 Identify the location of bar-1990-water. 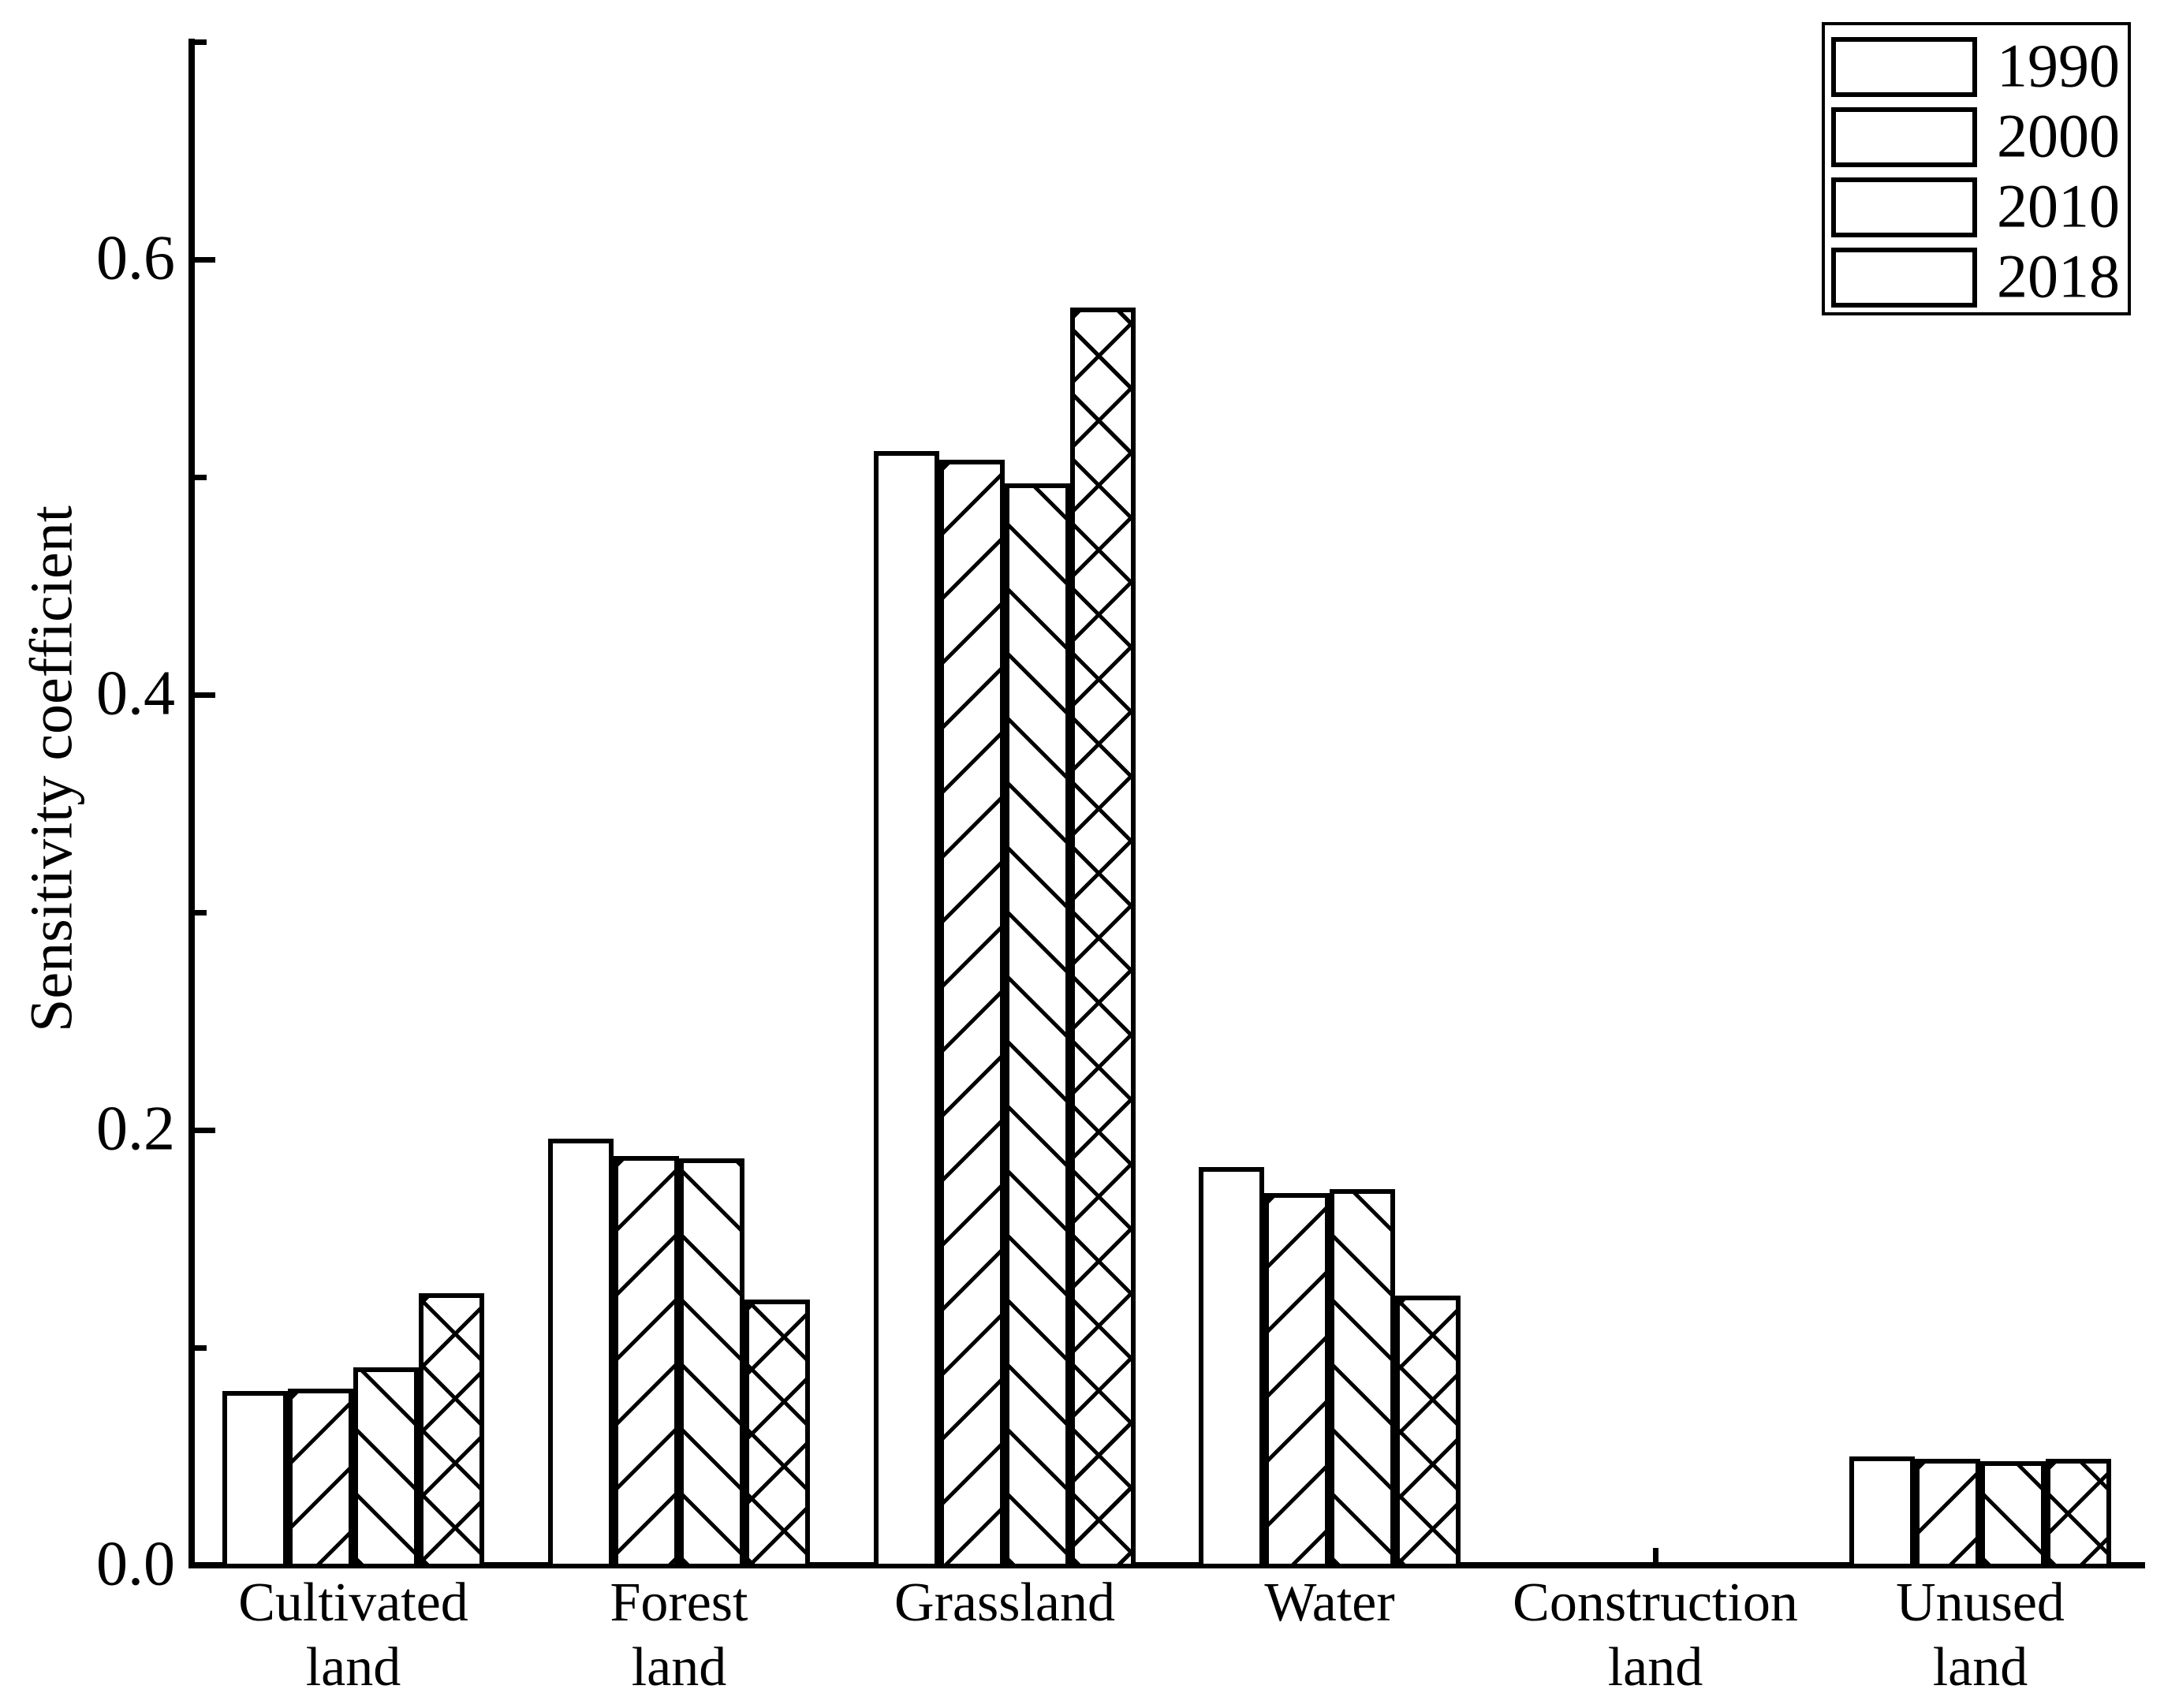
(1231, 1367).